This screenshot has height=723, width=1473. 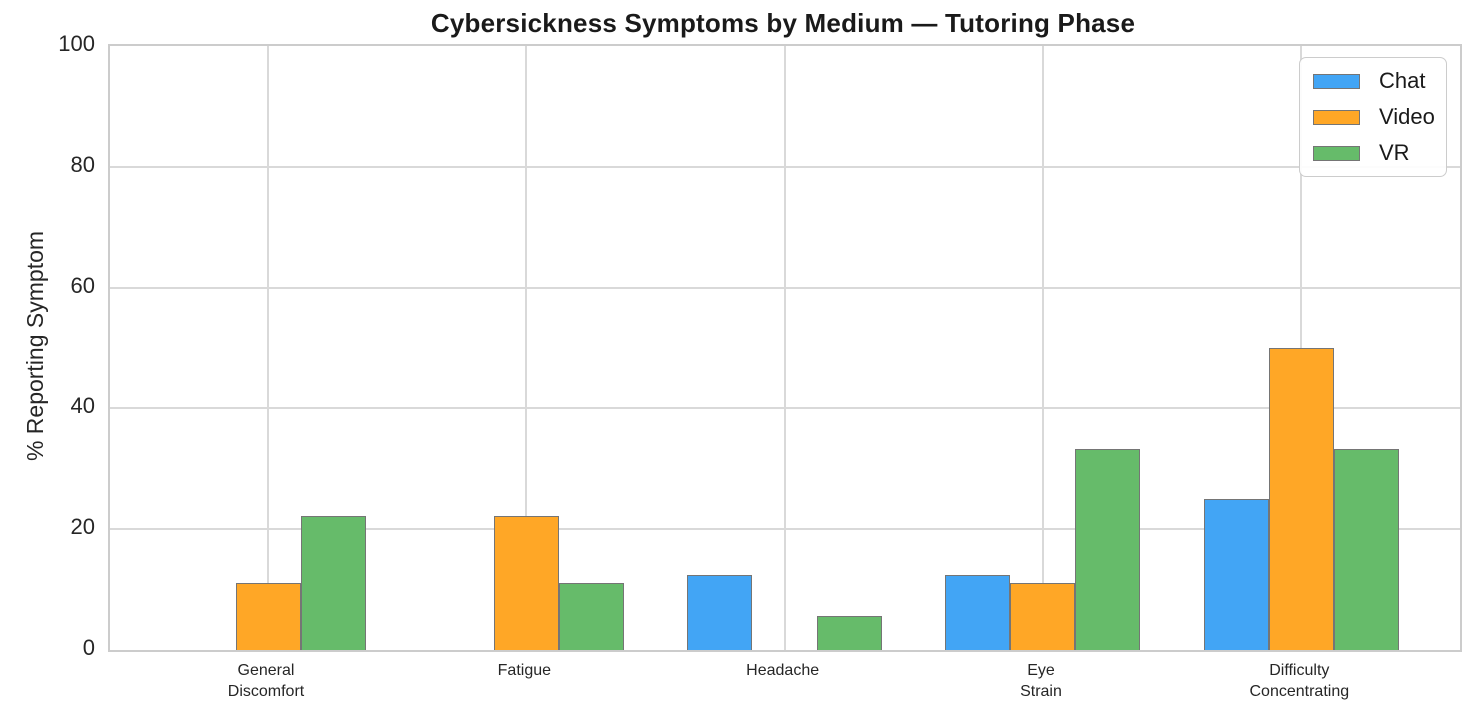 I want to click on bar-vr-fatigue, so click(x=591, y=616).